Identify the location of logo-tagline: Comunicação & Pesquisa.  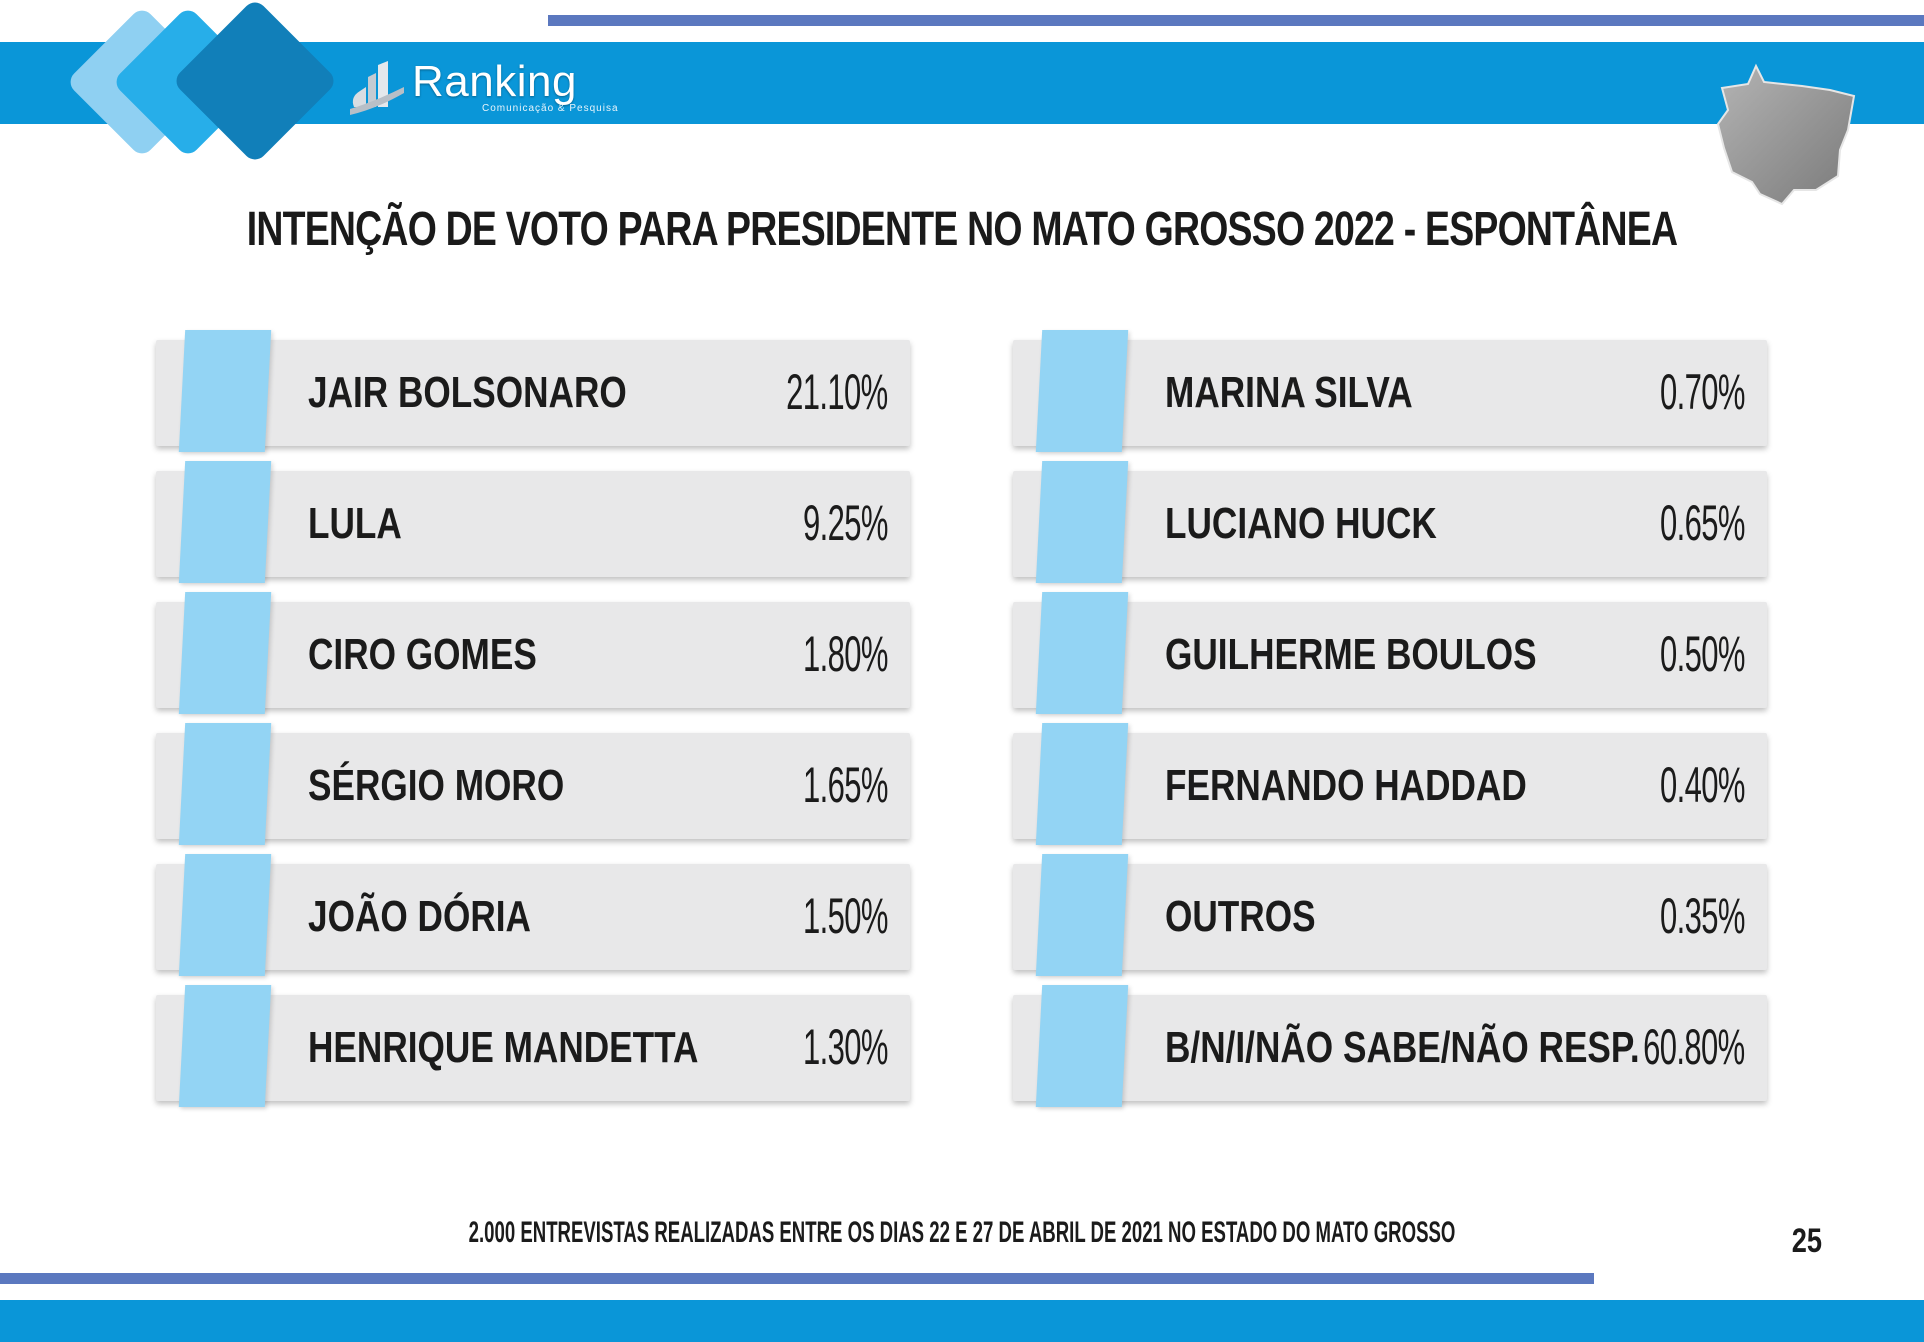
(550, 108).